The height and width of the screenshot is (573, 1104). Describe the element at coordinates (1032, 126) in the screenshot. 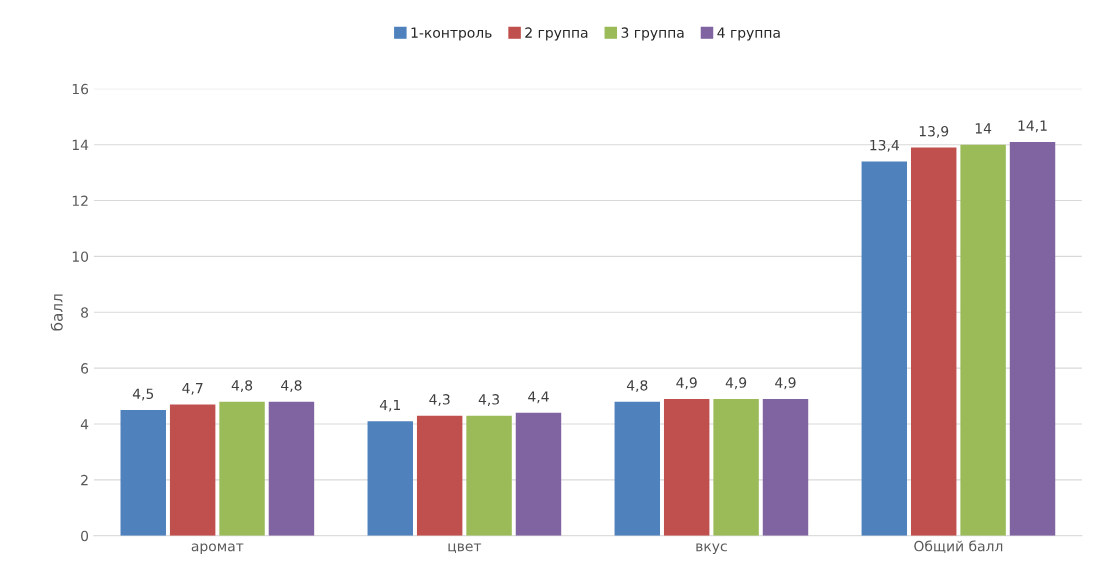

I see `data-label: 14,1` at that location.